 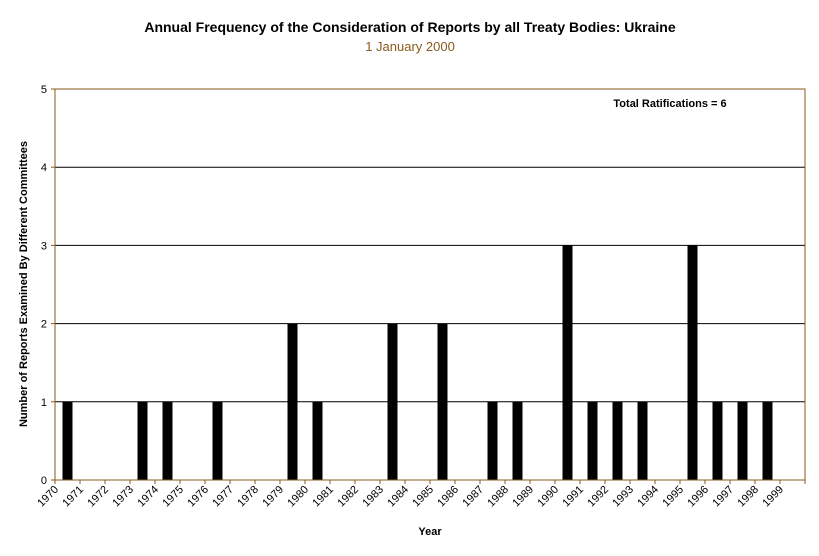 What do you see at coordinates (223, 497) in the screenshot?
I see `x-tick-label: 1977` at bounding box center [223, 497].